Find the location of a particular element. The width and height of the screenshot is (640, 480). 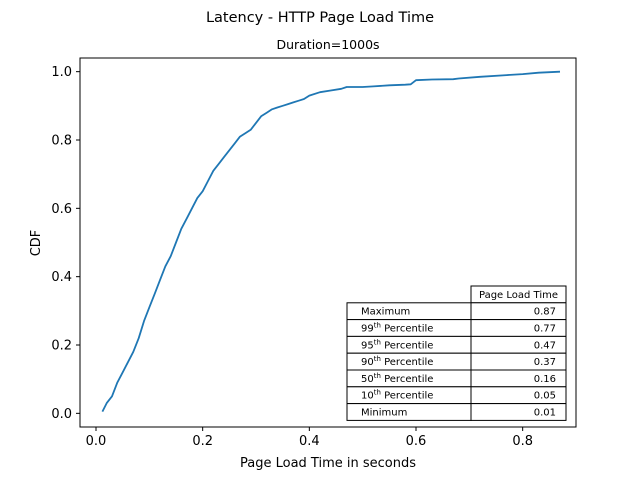

table-header-label: Page Load Time is located at coordinates (518, 295).